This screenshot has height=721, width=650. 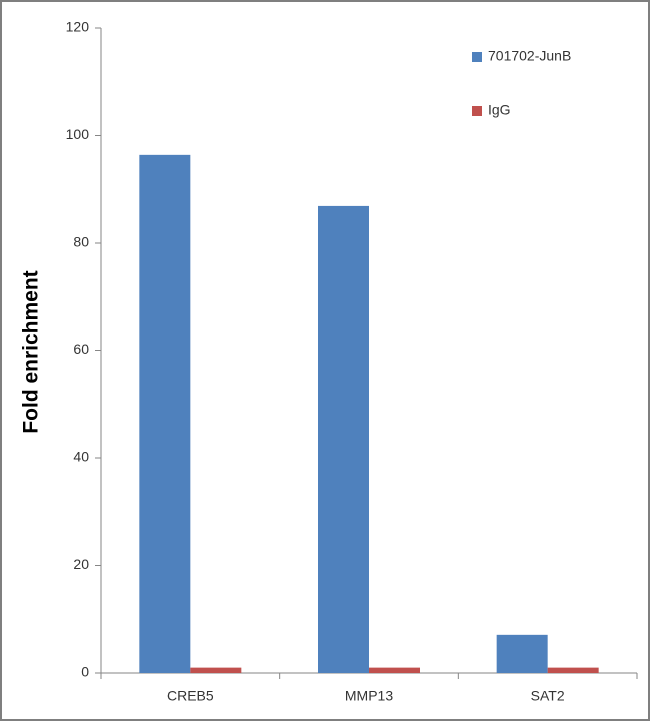 What do you see at coordinates (81, 242) in the screenshot?
I see `y-tick-label: 80` at bounding box center [81, 242].